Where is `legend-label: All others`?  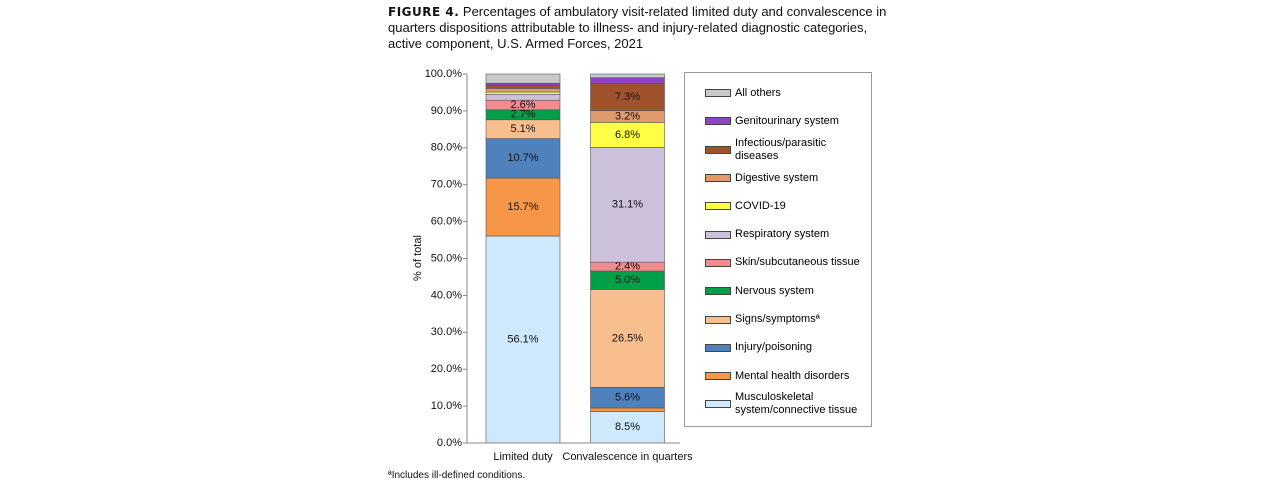
legend-label: All others is located at coordinates (758, 92).